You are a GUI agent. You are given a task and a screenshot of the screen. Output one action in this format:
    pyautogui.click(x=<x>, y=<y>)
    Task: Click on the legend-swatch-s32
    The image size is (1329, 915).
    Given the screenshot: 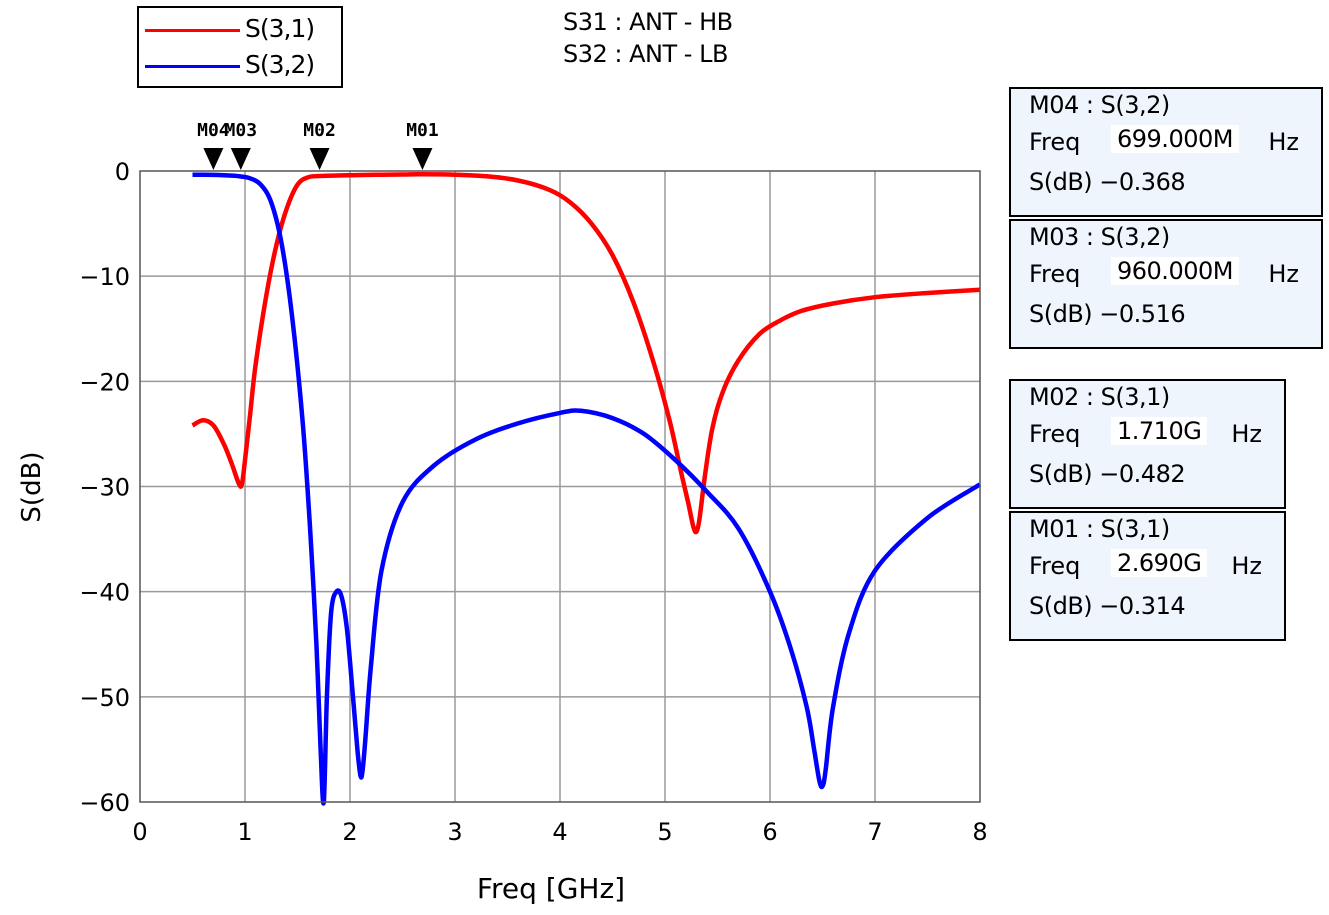 What is the action you would take?
    pyautogui.click(x=192, y=66)
    